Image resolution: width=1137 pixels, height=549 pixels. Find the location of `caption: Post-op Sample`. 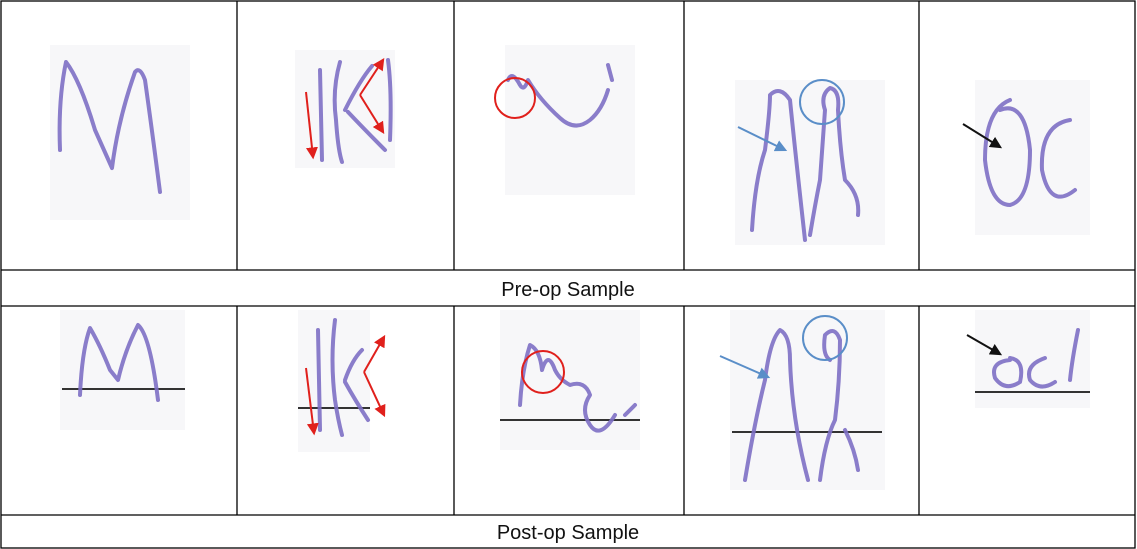

caption: Post-op Sample is located at coordinates (568, 533).